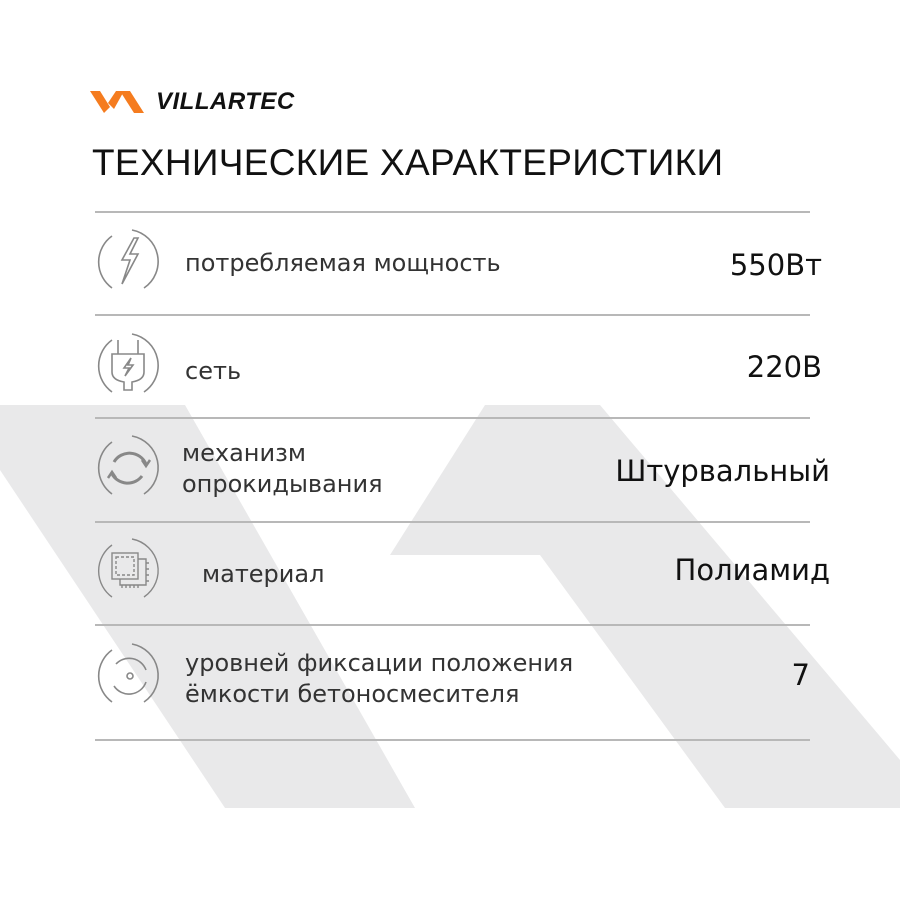  Describe the element at coordinates (461, 482) in the screenshot. I see `spec-row-tilt-mechanism: механизм опрокидывания Штурвальный` at that location.